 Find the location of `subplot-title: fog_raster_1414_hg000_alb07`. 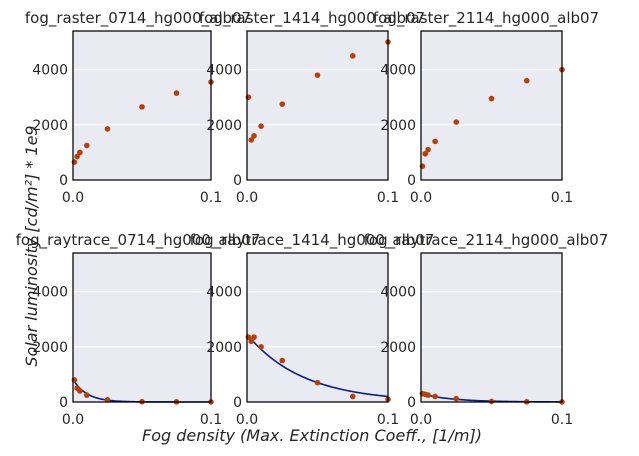

subplot-title: fog_raster_1414_hg000_alb07 is located at coordinates (312, 18).